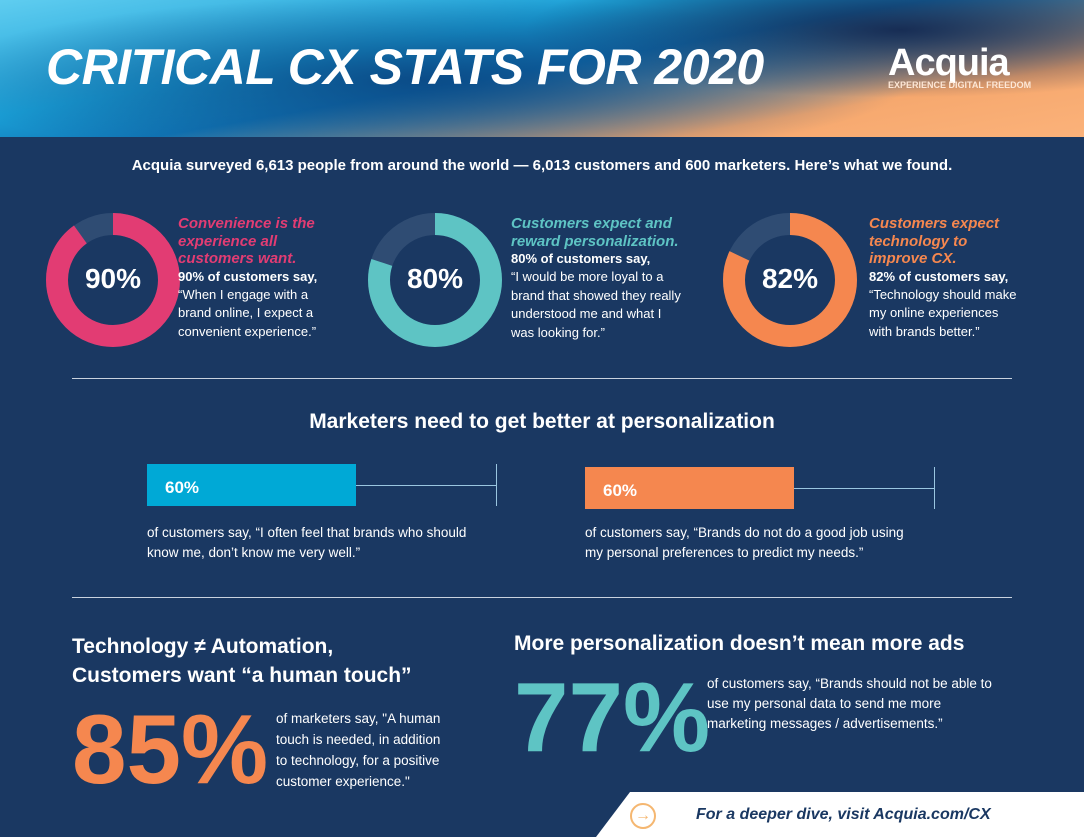 Image resolution: width=1084 pixels, height=837 pixels. Describe the element at coordinates (612, 717) in the screenshot. I see `ads-stat-value: 77%` at that location.